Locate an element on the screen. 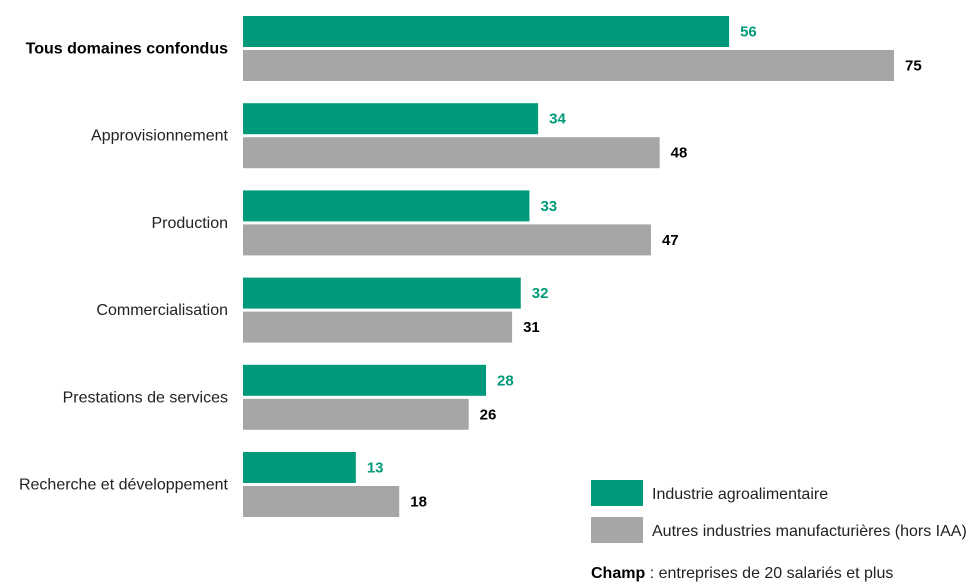 The width and height of the screenshot is (978, 585). value-label-autres-production: 47 is located at coordinates (670, 240).